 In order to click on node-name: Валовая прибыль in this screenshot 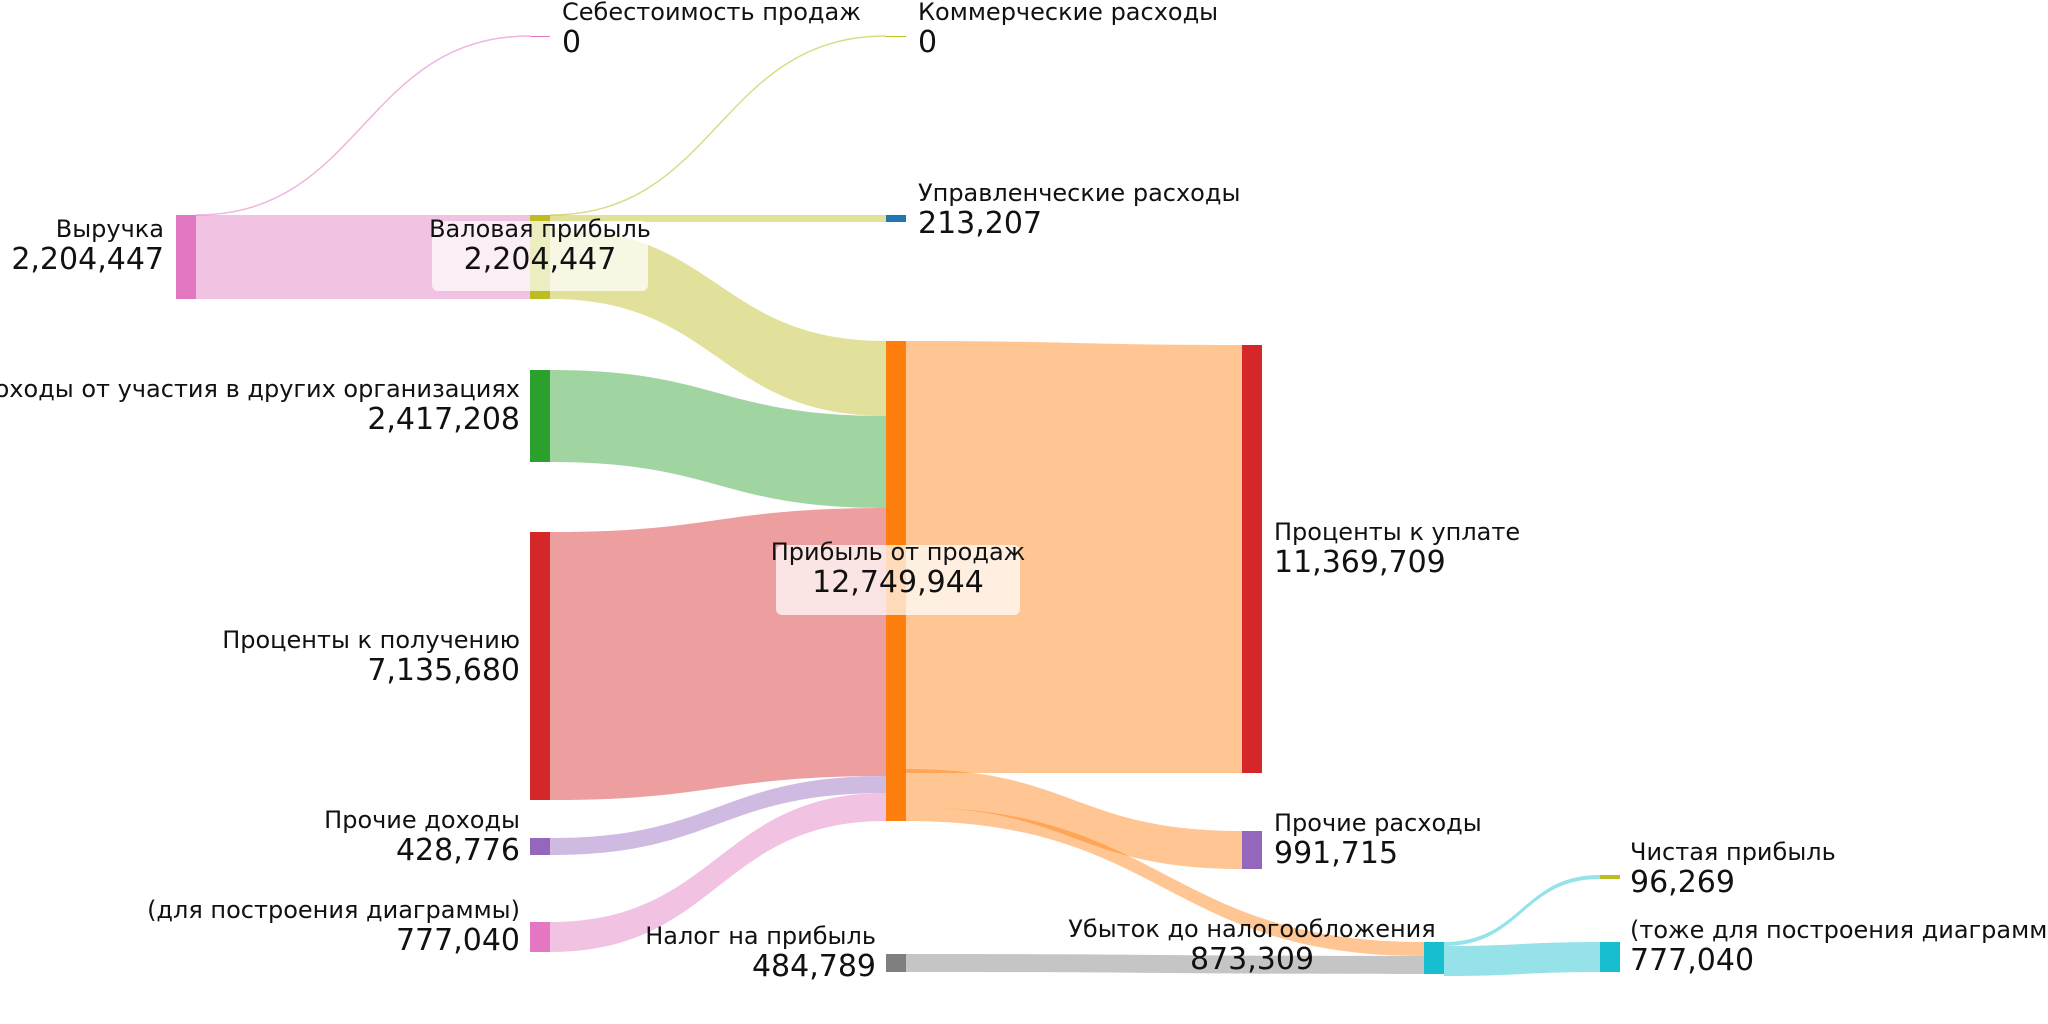, I will do `click(540, 229)`.